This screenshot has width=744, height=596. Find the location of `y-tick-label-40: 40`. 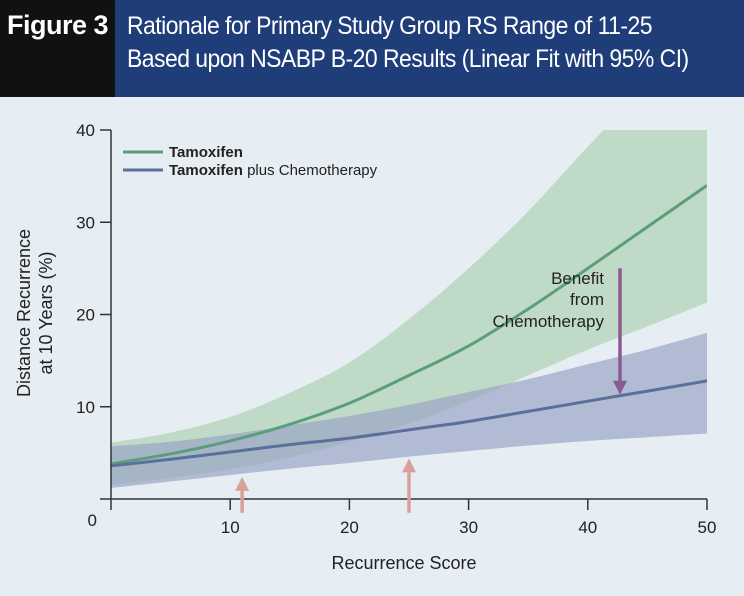

y-tick-label-40: 40 is located at coordinates (85, 130).